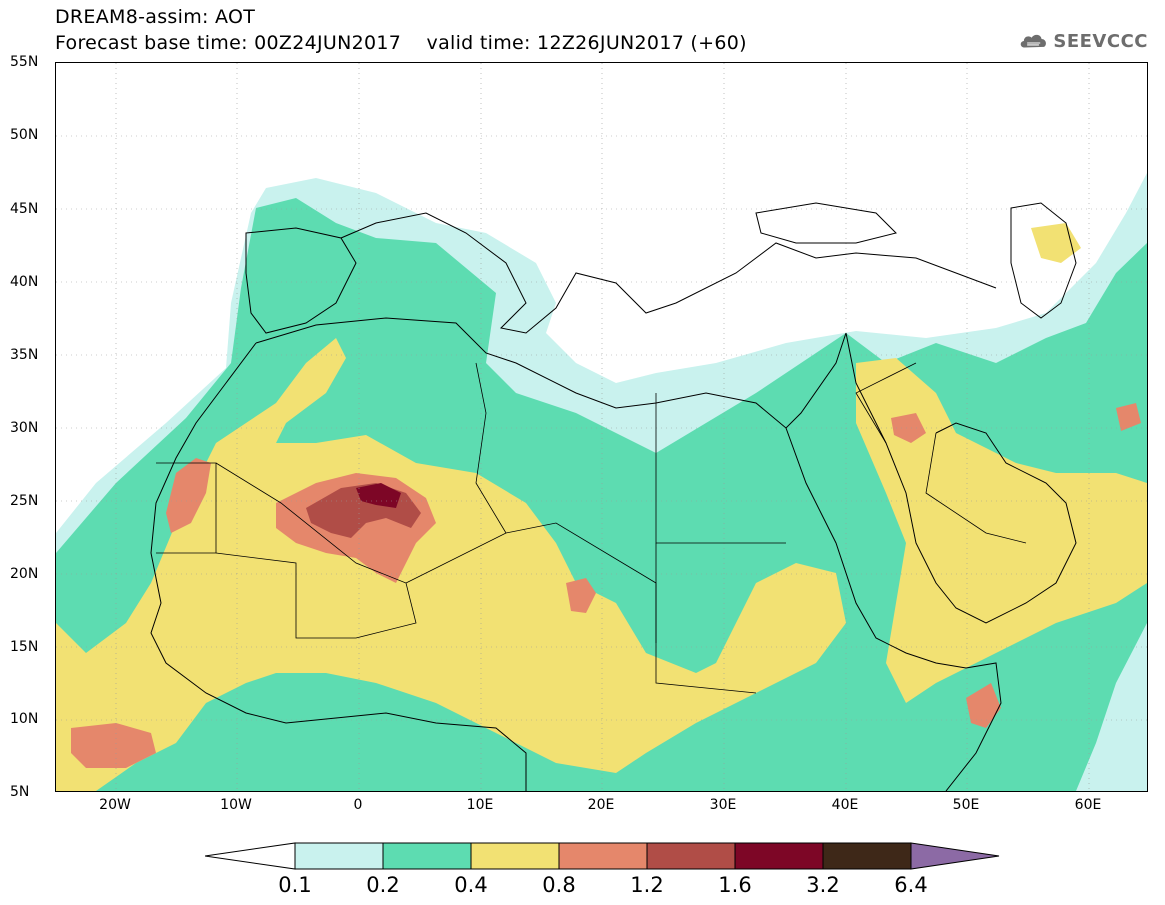  Describe the element at coordinates (867, 856) in the screenshot. I see `colorbar-bin-3.2` at that location.